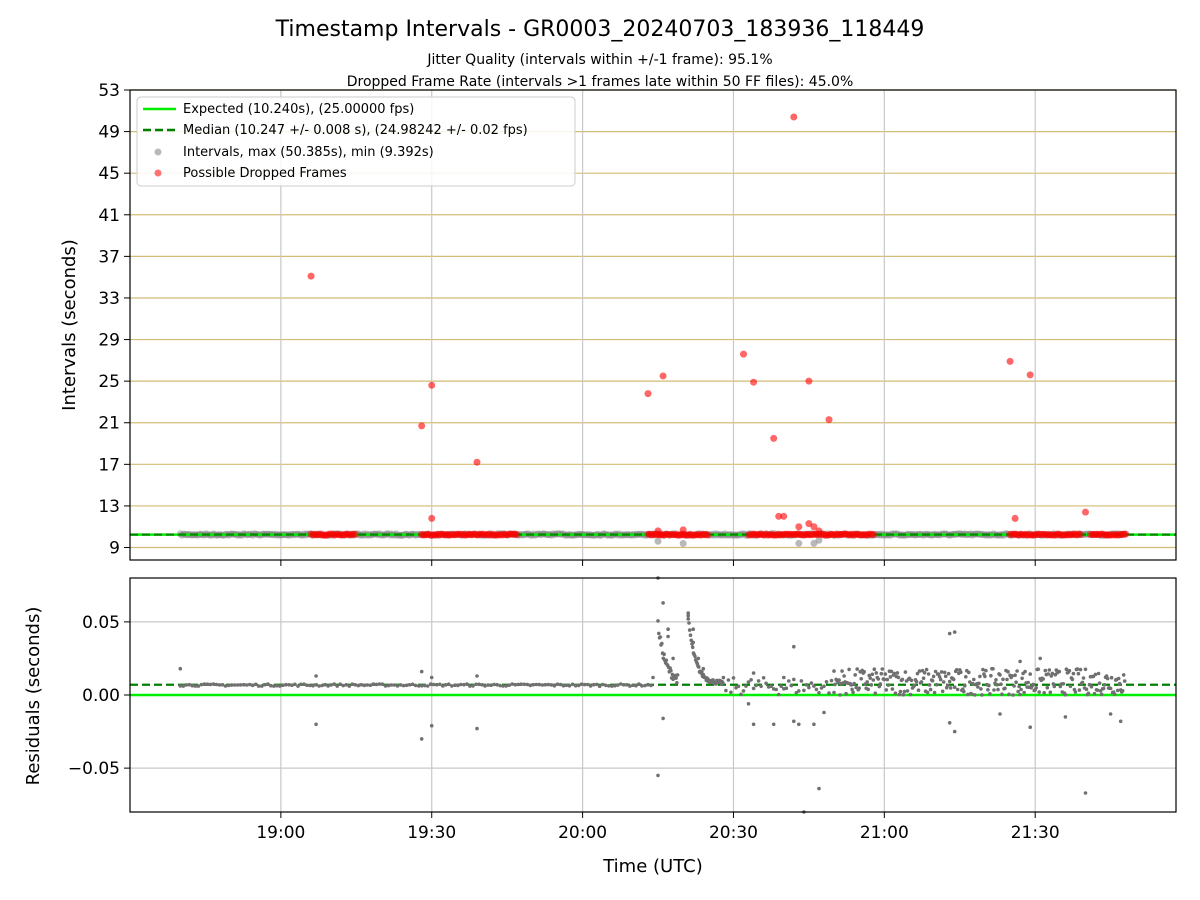  What do you see at coordinates (308, 152) in the screenshot?
I see `legend-intervals-label: Intervals, max (50.385s), min (9.392s)` at bounding box center [308, 152].